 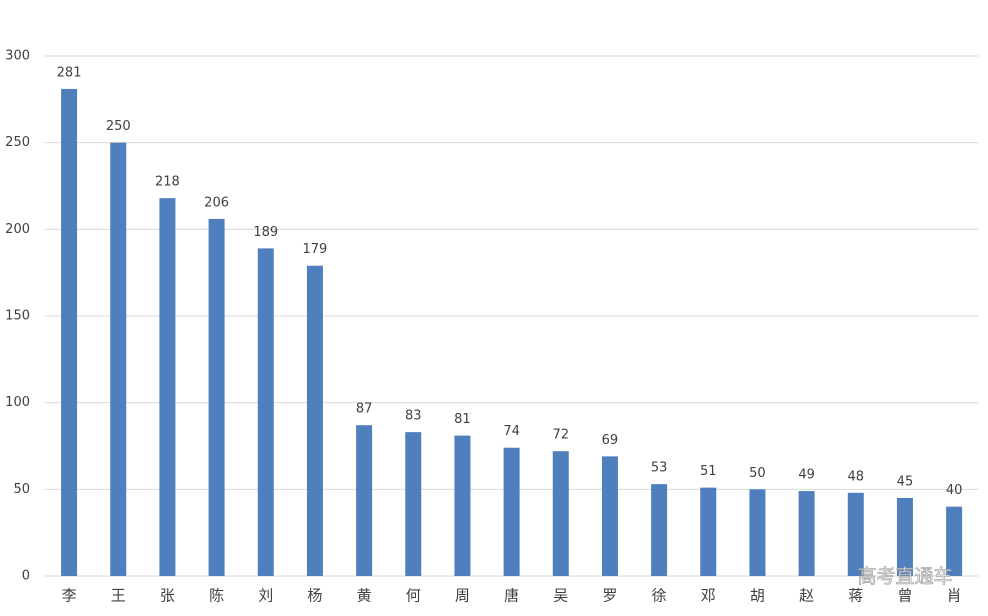 I want to click on value-label: 189, so click(x=265, y=232).